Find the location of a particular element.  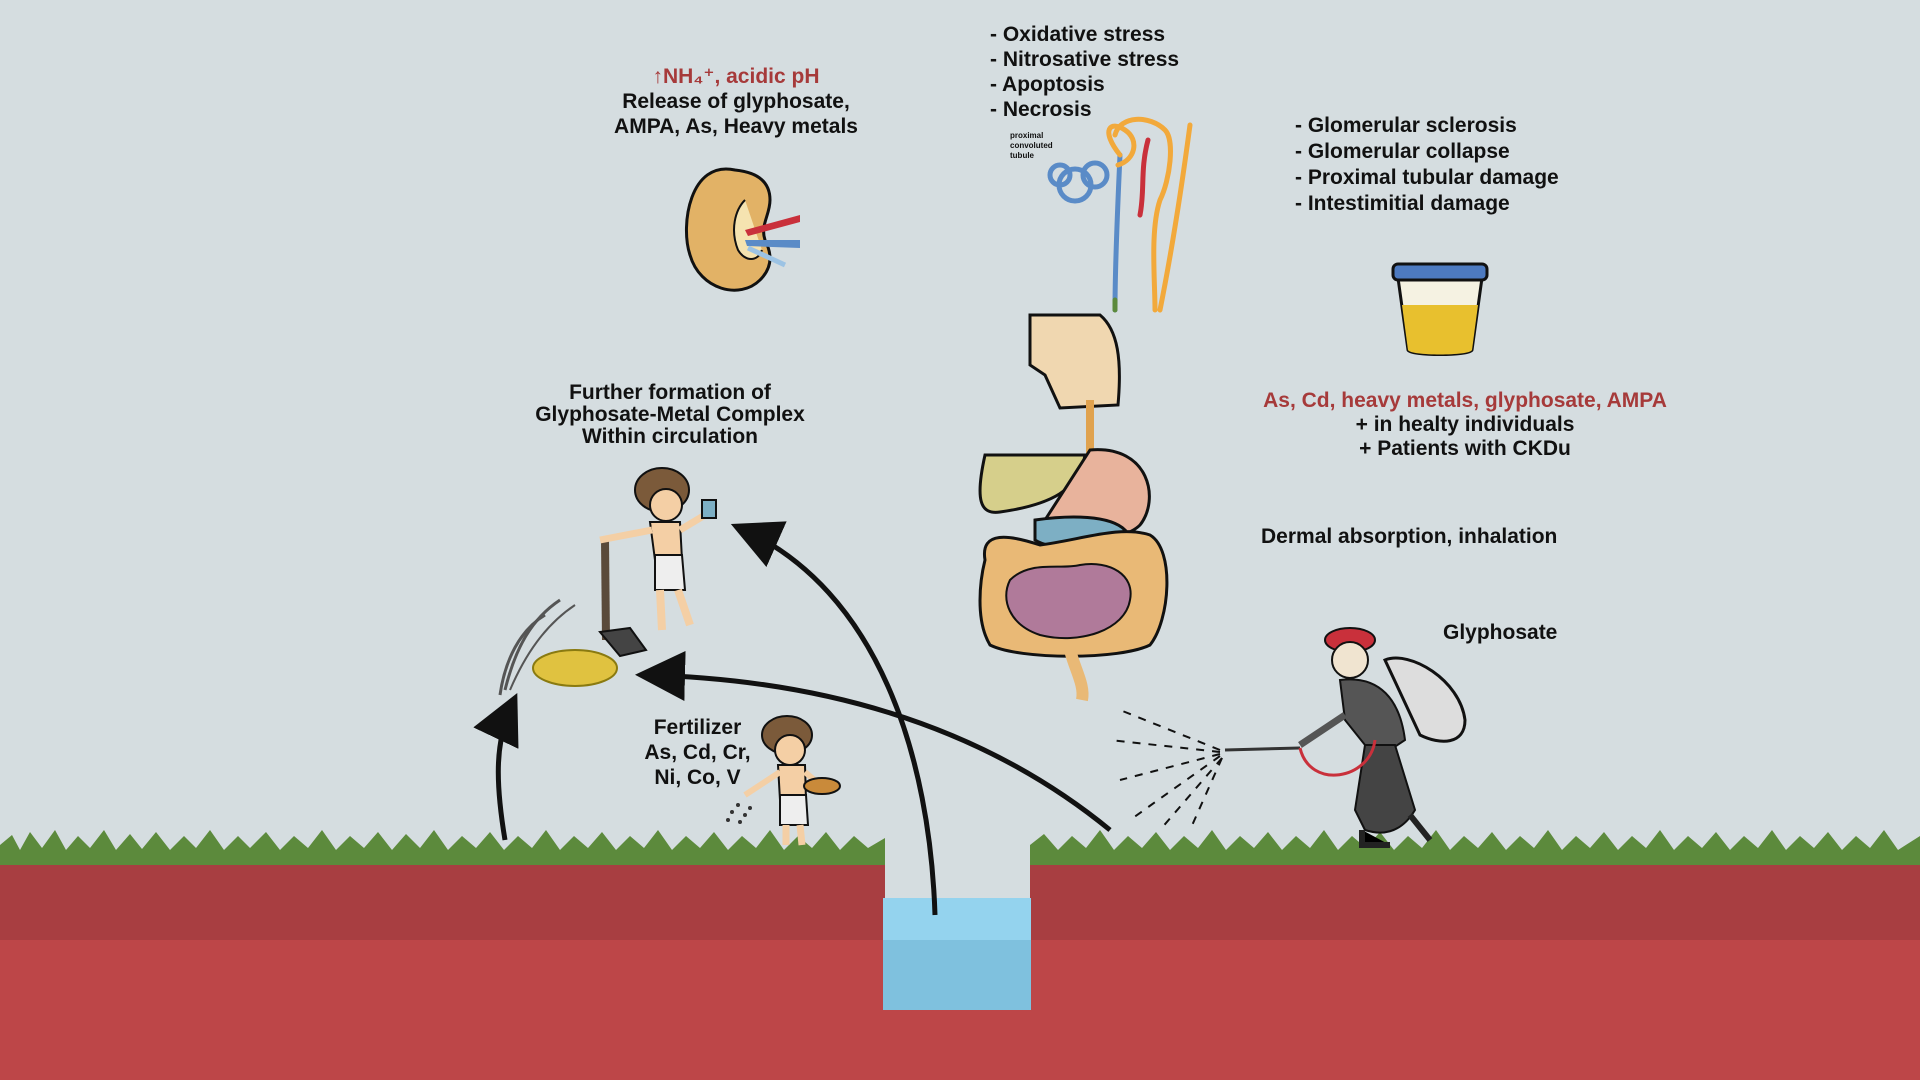

kidney-damage-item: - Intestimitial damage is located at coordinates (1402, 203).